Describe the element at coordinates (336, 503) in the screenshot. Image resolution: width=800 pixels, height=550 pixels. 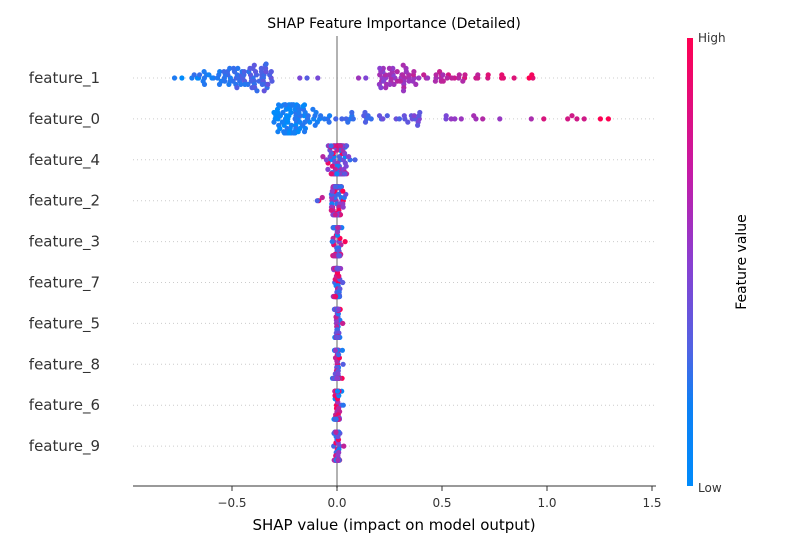
I see `x-tick-label-1: 0.0` at that location.